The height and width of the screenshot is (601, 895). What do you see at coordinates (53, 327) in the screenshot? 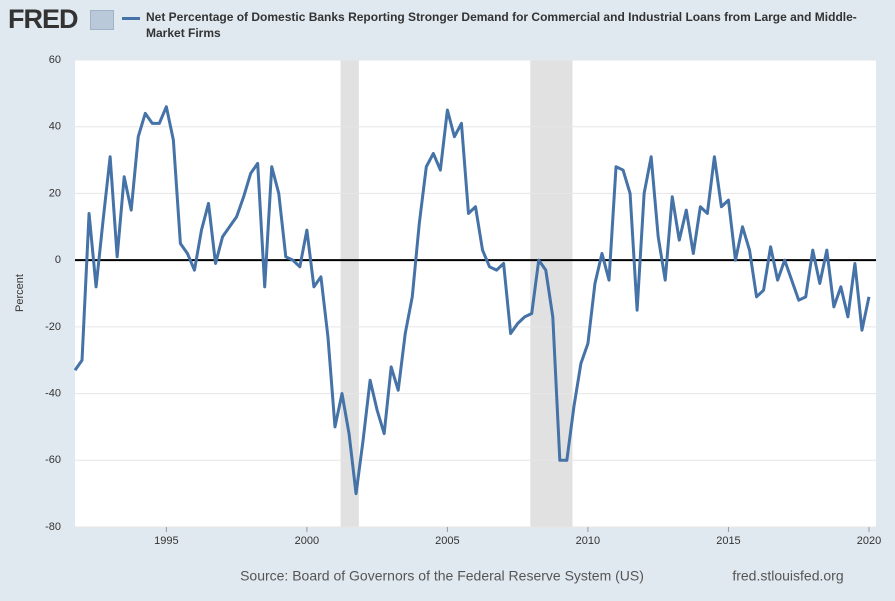
I see `y-tick-label: -20` at bounding box center [53, 327].